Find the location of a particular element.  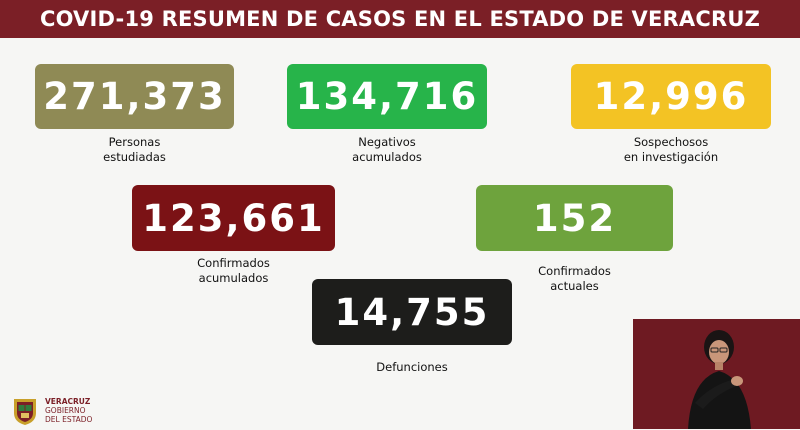

gobierno-logo-text: VERACRUZ GOBIERNO DEL ESTADO is located at coordinates (68, 410).